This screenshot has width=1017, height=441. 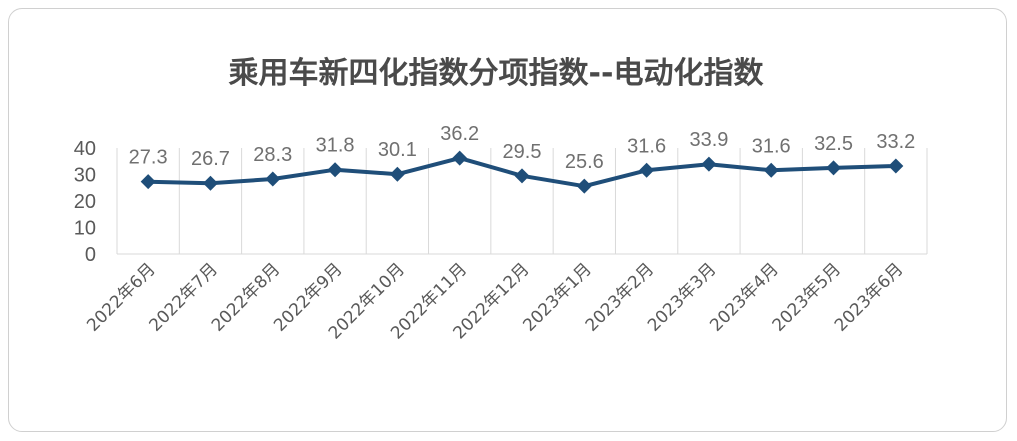 I want to click on y-tick-label: 0, so click(x=90, y=255).